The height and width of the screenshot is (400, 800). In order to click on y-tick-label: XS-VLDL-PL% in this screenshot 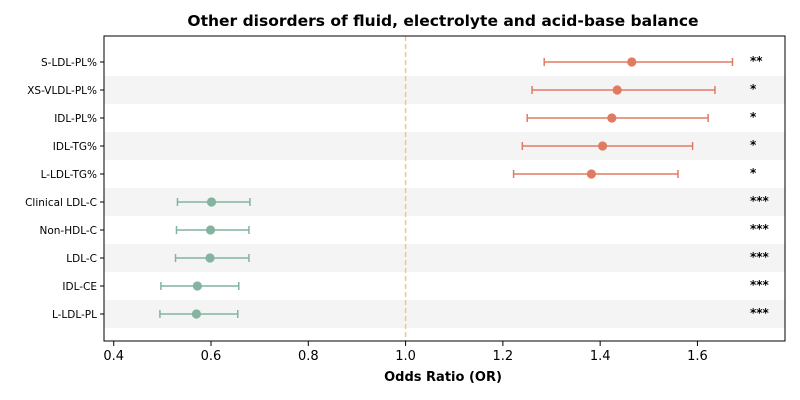, I will do `click(62, 91)`.